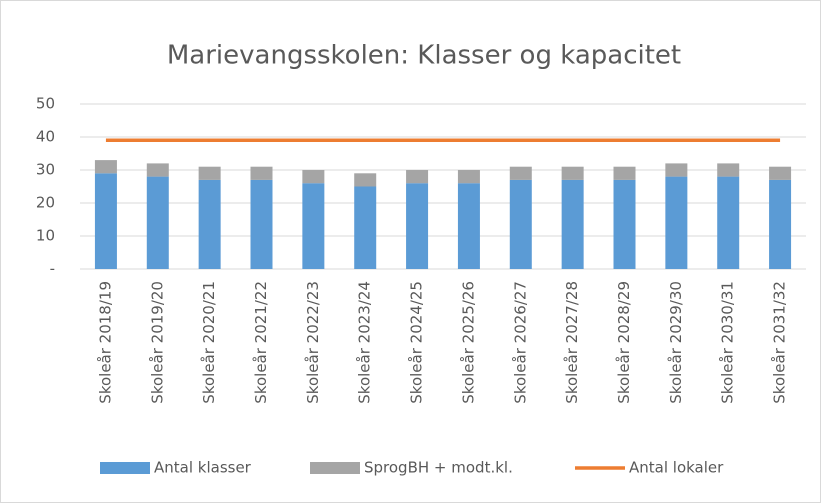 The width and height of the screenshot is (822, 504). I want to click on x-tick-label: Skoleår 2024/25, so click(417, 342).